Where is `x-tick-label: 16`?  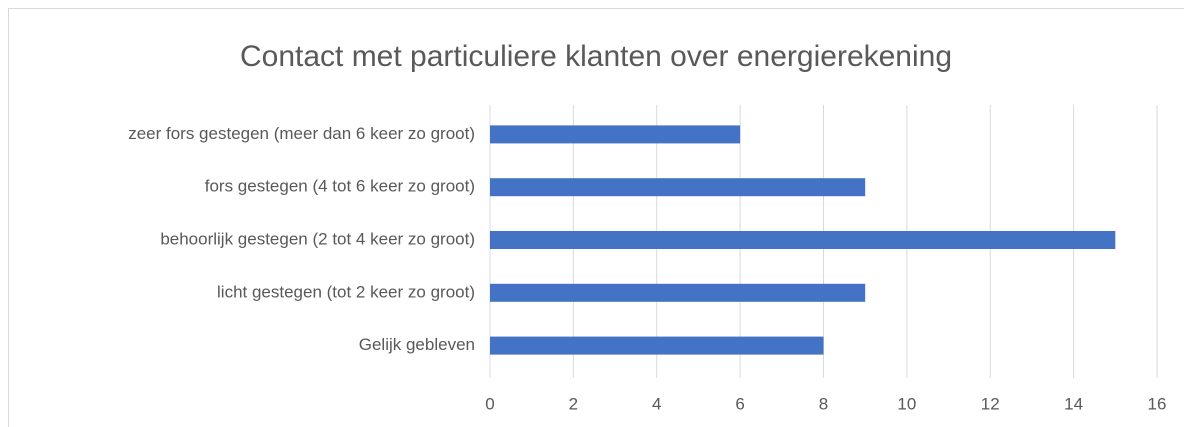 x-tick-label: 16 is located at coordinates (1157, 403).